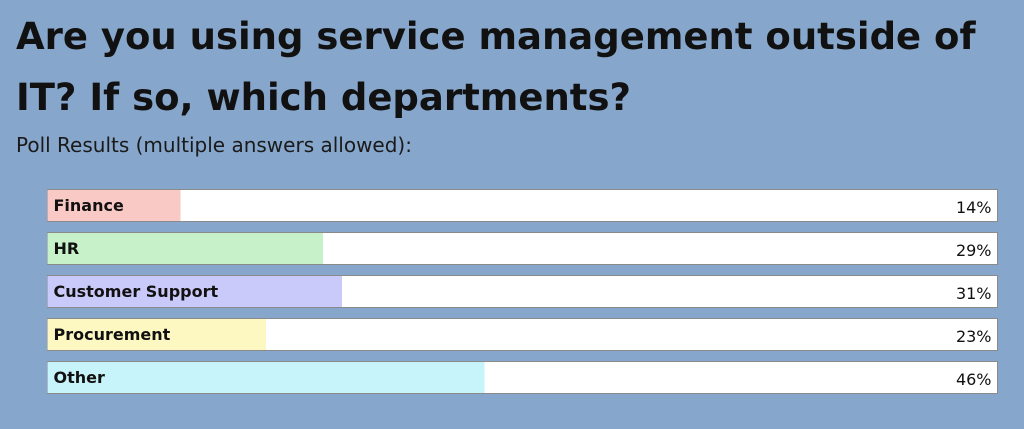 The width and height of the screenshot is (1024, 429). I want to click on bar-track, so click(522, 205).